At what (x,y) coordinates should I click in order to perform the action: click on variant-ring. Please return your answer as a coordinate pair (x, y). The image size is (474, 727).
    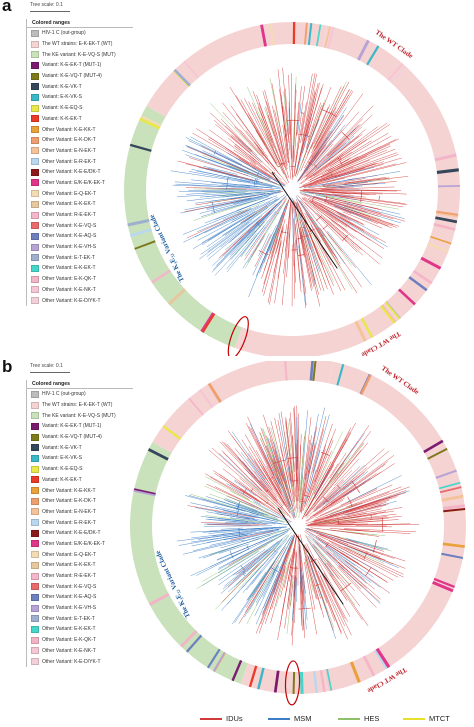
    Looking at the image, I should click on (189, 563).